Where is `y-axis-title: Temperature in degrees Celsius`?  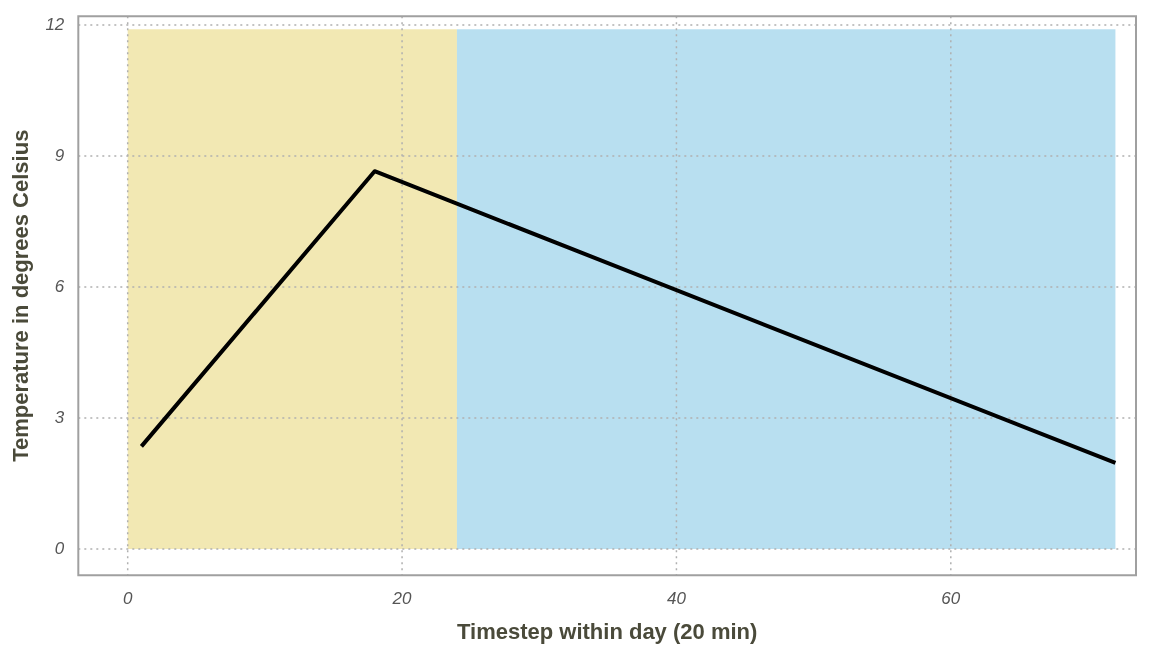 y-axis-title: Temperature in degrees Celsius is located at coordinates (21, 295).